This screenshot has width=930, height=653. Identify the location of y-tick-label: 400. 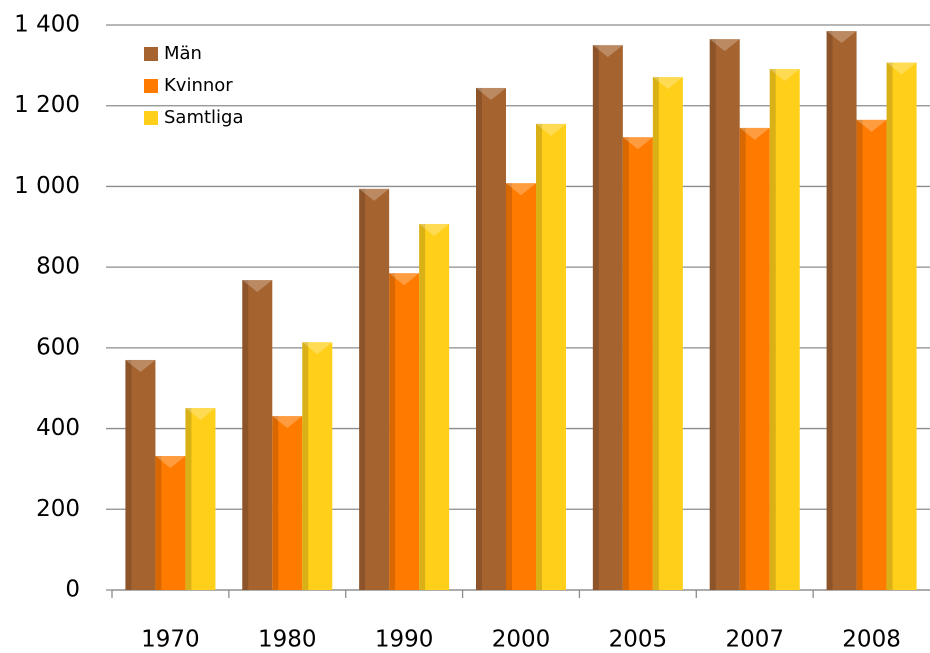
(58, 428).